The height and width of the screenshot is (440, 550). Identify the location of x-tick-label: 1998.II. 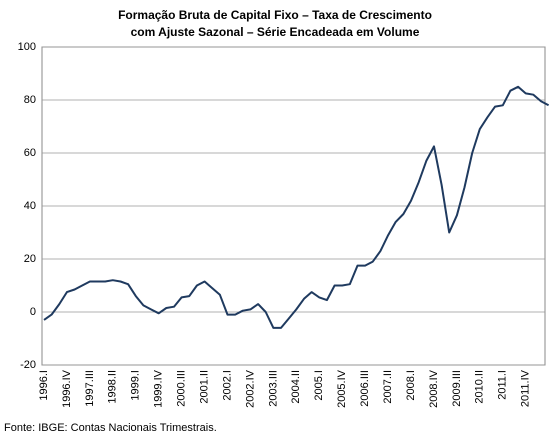
(113, 387).